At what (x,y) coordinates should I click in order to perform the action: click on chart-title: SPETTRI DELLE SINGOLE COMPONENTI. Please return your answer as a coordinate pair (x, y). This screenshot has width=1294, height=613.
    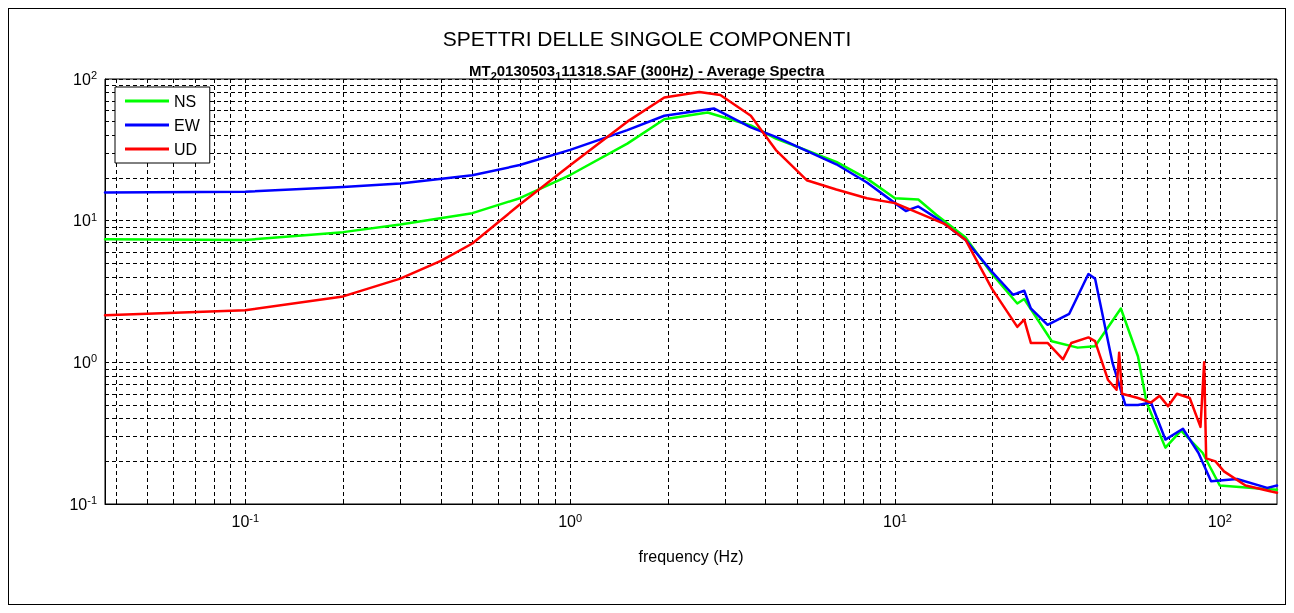
    Looking at the image, I should click on (647, 38).